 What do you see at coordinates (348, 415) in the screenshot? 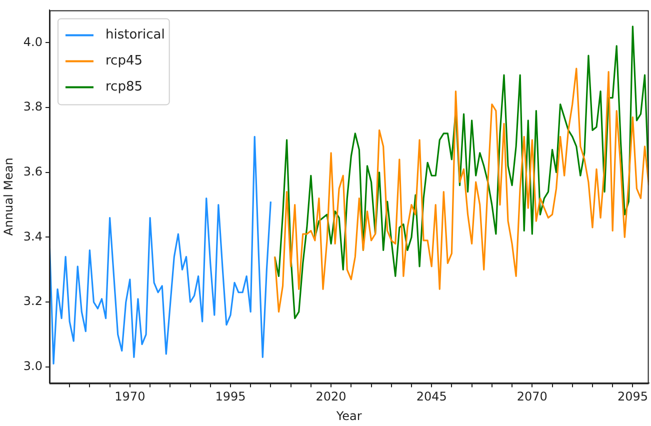
I see `x-axis-title: Year` at bounding box center [348, 415].